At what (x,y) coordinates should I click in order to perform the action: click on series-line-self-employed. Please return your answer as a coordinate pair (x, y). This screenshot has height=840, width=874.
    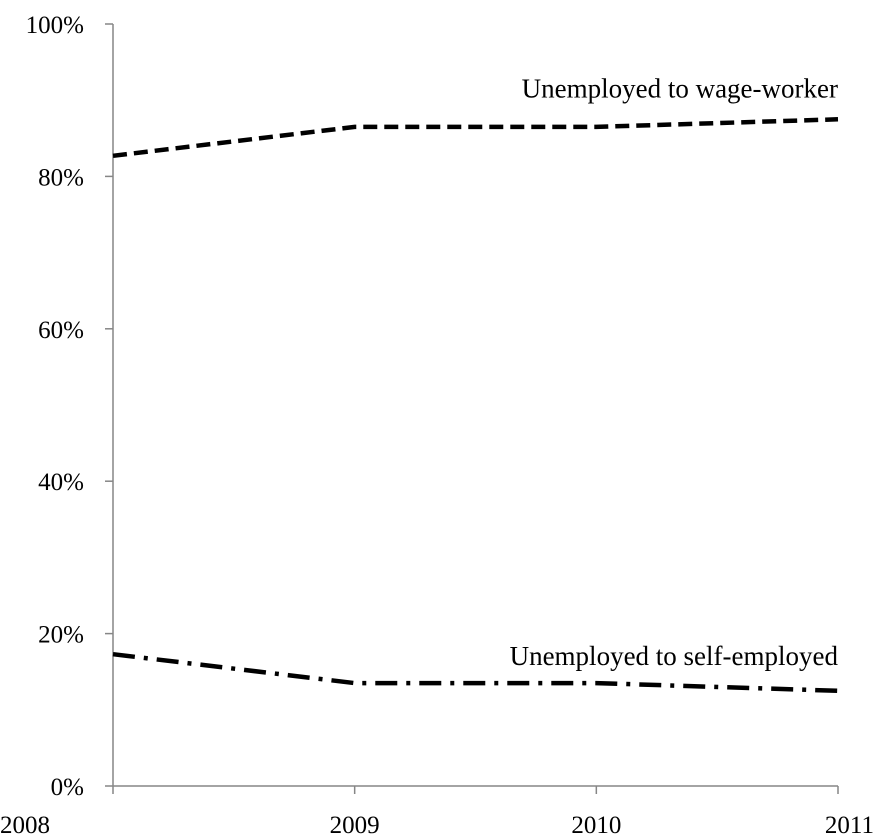
    Looking at the image, I should click on (475, 672).